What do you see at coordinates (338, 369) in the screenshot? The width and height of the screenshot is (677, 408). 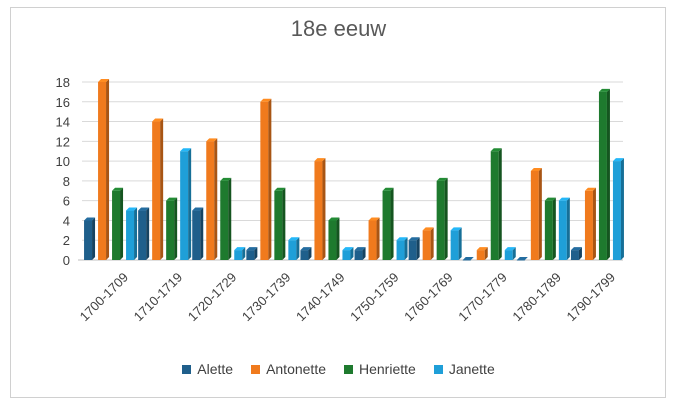 I see `chart-legend: Alette Antonette Henriette Janette` at bounding box center [338, 369].